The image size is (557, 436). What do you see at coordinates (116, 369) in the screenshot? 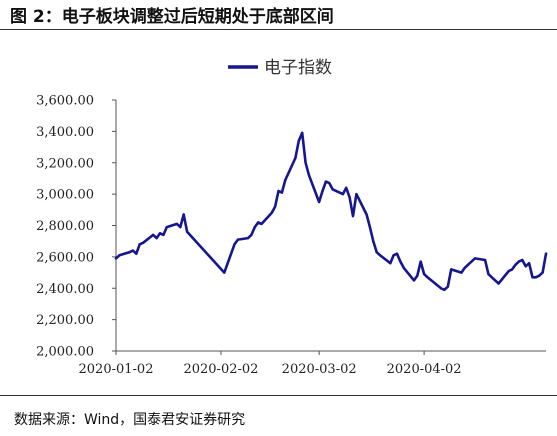
I see `x-tick-label: 2020-01-02` at bounding box center [116, 369].